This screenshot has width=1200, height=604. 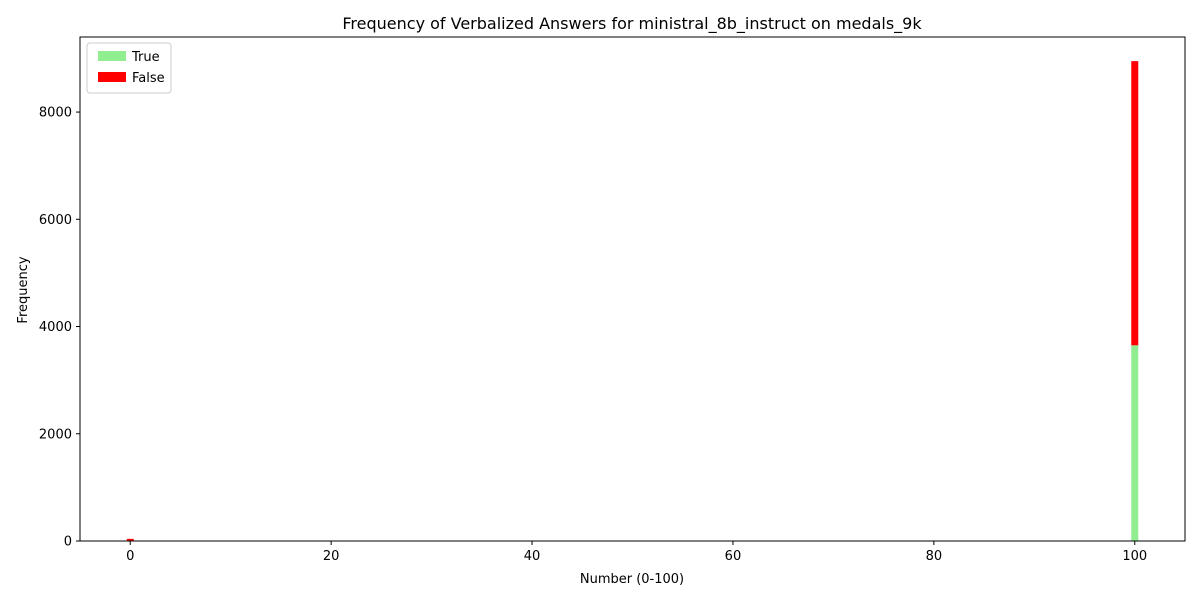 What do you see at coordinates (129, 68) in the screenshot?
I see `legend: True False` at bounding box center [129, 68].